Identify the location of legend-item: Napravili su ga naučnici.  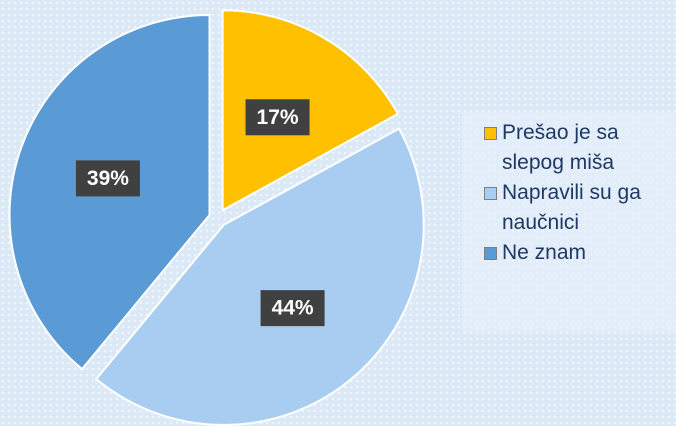
(580, 208).